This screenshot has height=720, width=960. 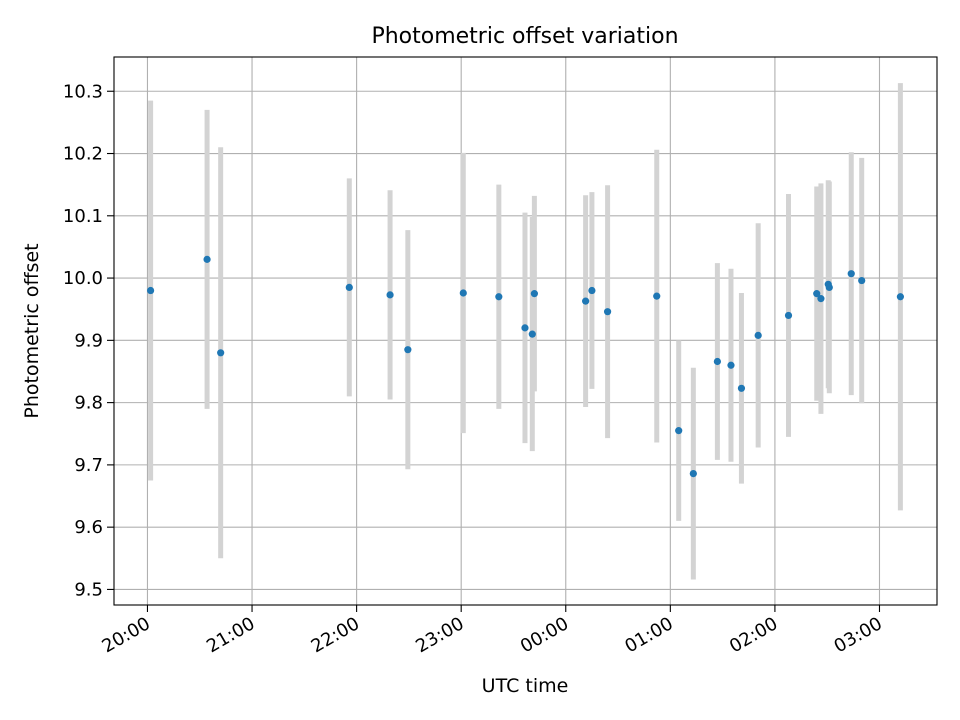 What do you see at coordinates (88, 527) in the screenshot?
I see `y-tick-label: 9.6` at bounding box center [88, 527].